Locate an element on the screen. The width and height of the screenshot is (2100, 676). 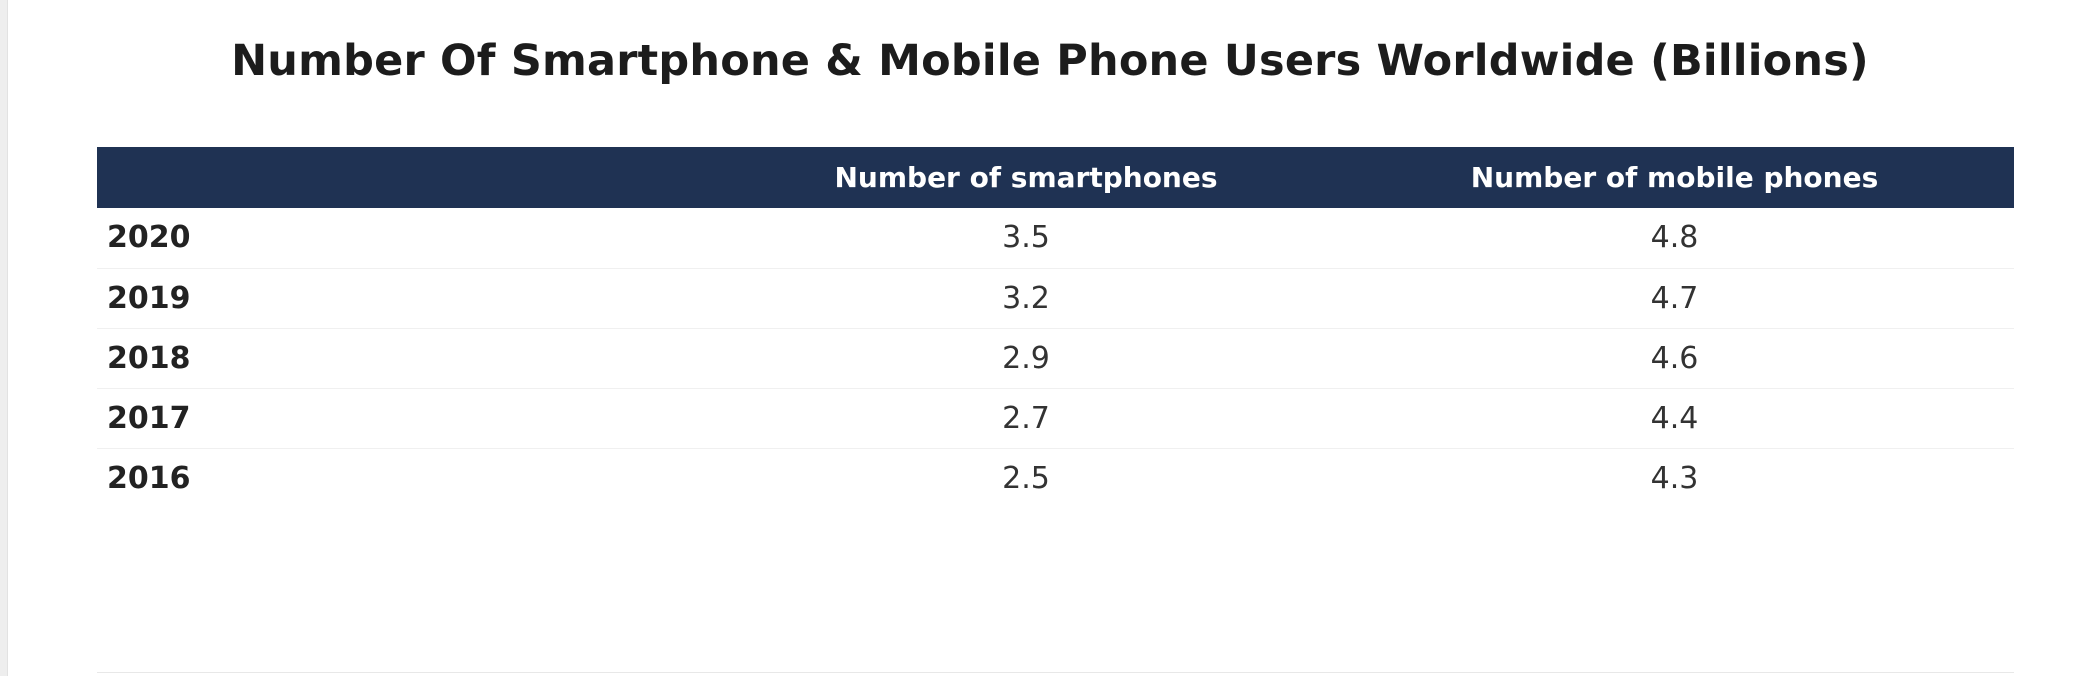
mobile-phones-cell: 4.7 is located at coordinates (1674, 298).